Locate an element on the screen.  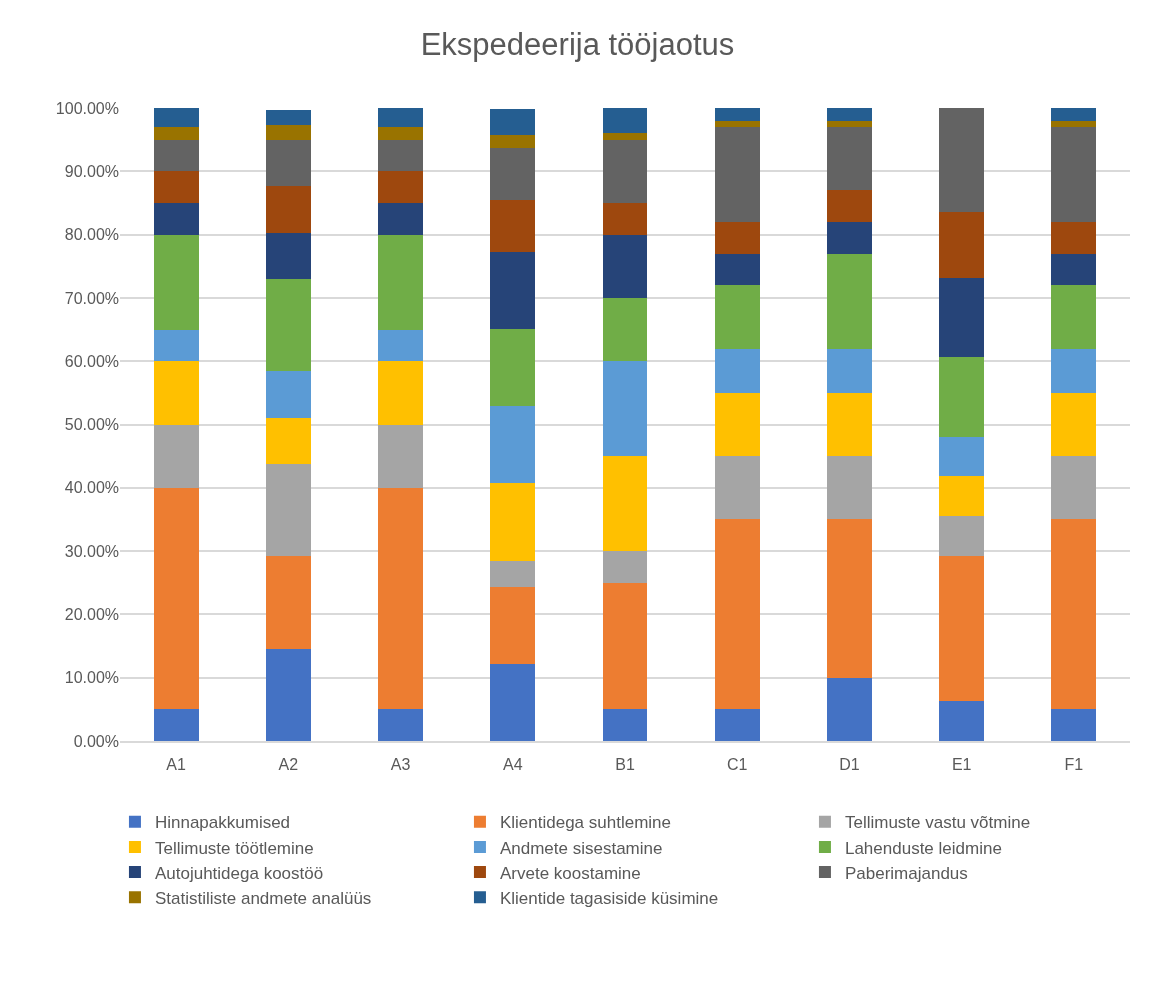
x-tick-label: A2 is located at coordinates (288, 764).